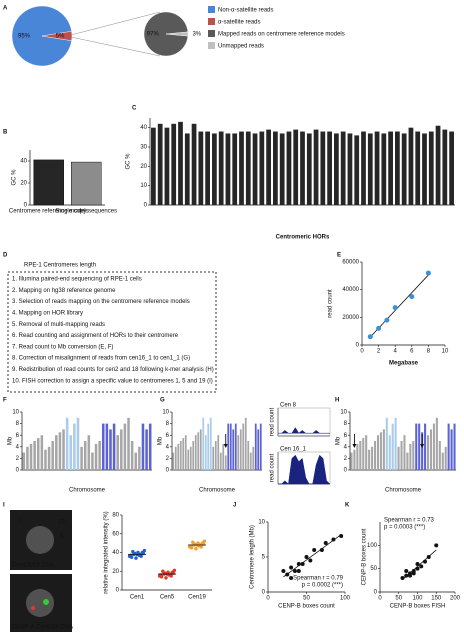 This screenshot has height=638, width=464. What do you see at coordinates (20, 521) in the screenshot?
I see `image-marker: 1` at bounding box center [20, 521].